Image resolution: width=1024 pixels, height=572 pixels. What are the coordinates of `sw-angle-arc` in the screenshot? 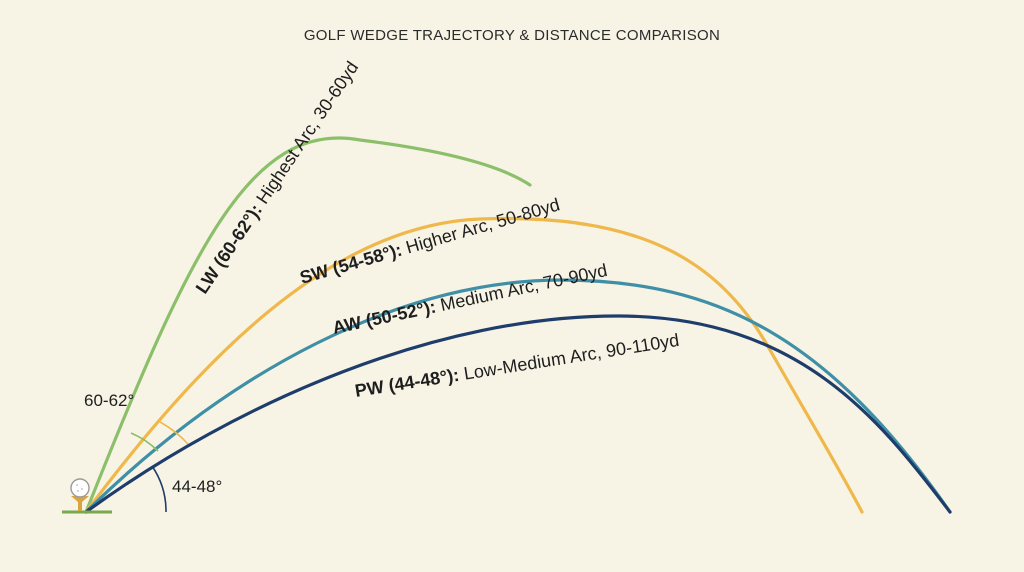 It's located at (174, 433).